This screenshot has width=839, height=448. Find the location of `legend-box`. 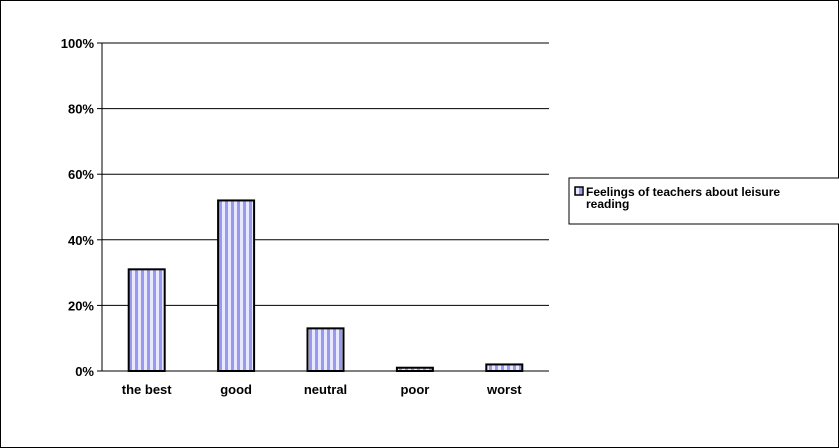

legend-box is located at coordinates (703, 201).